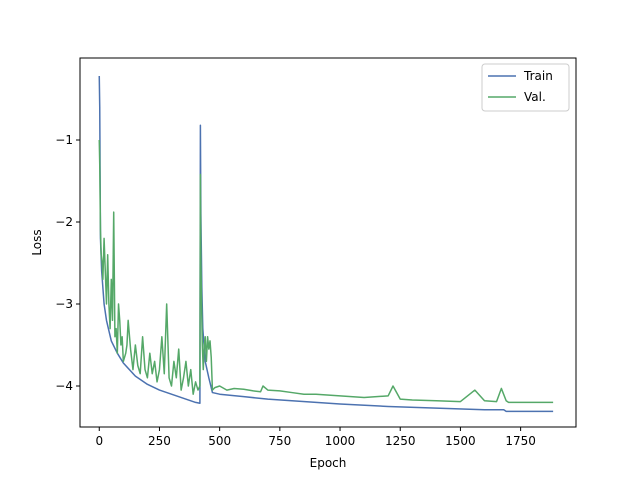 Image resolution: width=640 pixels, height=480 pixels. Describe the element at coordinates (64, 222) in the screenshot. I see `y-tick-label: −2` at that location.